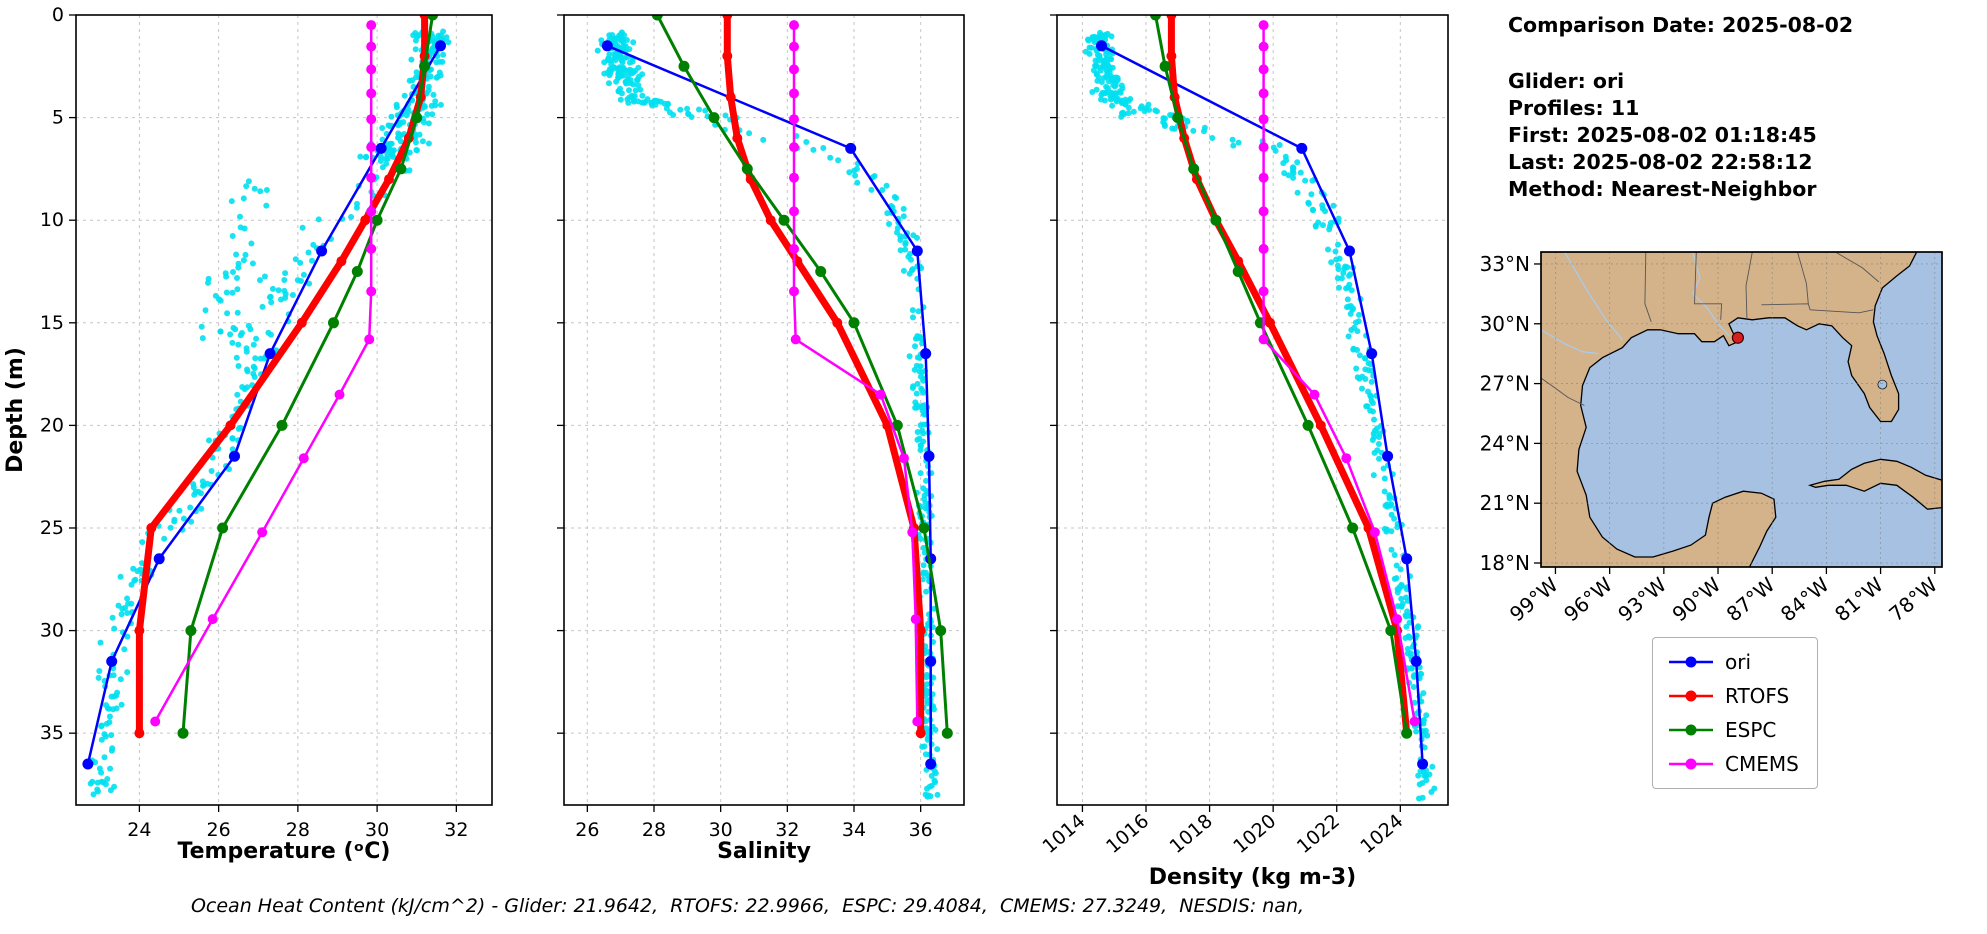 The width and height of the screenshot is (1987, 934). I want to click on svg-text: 90°W, so click(1696, 599).